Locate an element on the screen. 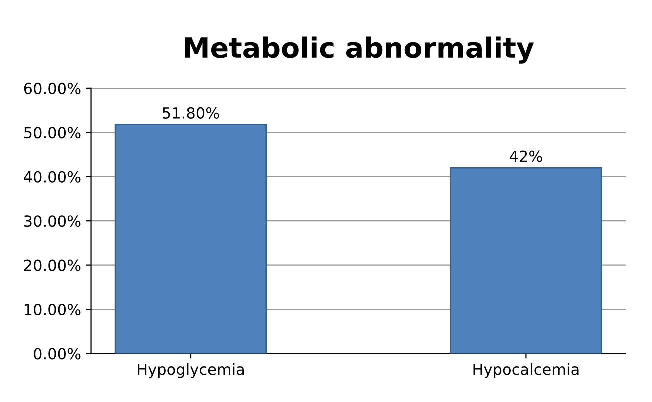 The image size is (652, 402). y-tick-label: 50.00% is located at coordinates (52, 133).